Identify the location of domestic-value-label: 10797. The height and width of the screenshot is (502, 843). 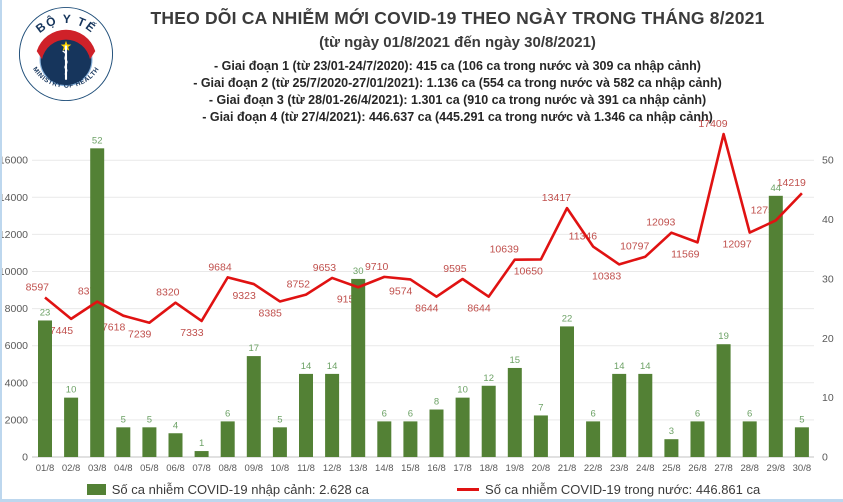
(634, 247).